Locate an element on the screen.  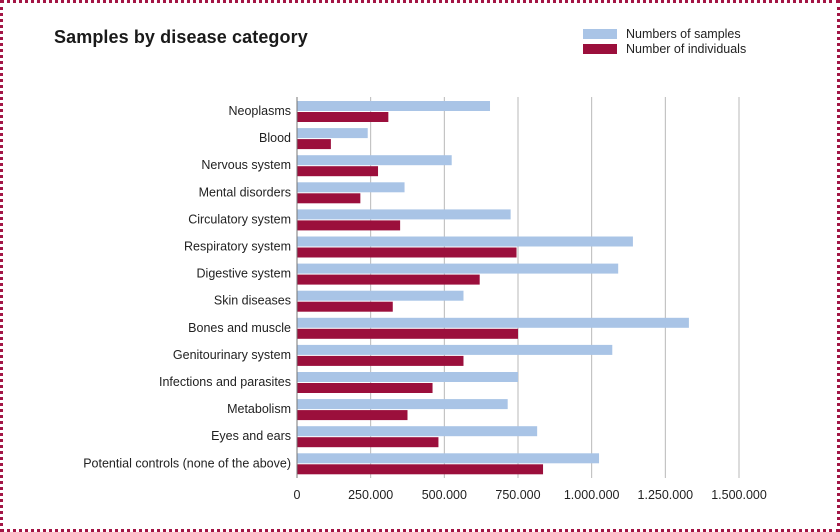
category-label: Blood is located at coordinates (275, 138).